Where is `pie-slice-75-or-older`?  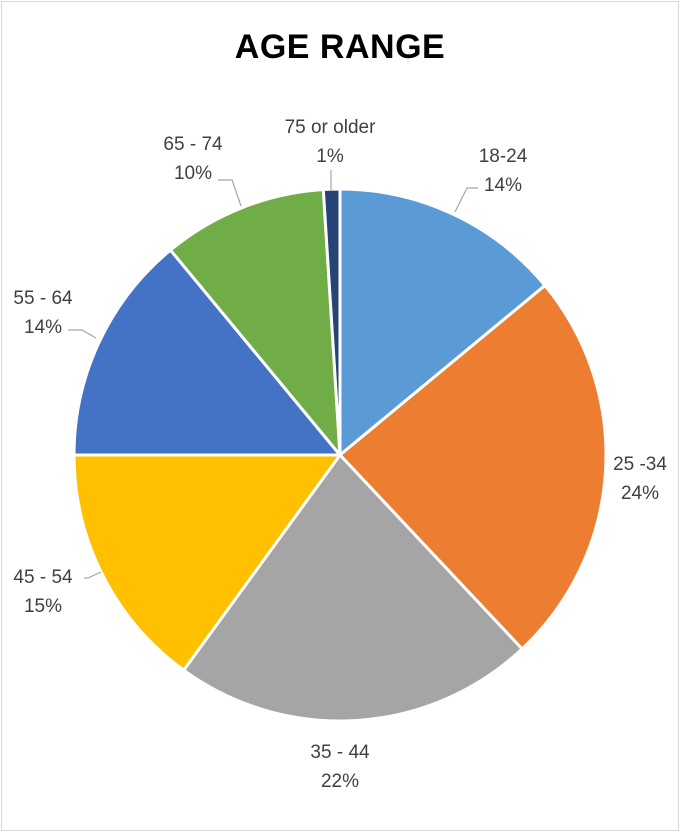 pie-slice-75-or-older is located at coordinates (331, 322).